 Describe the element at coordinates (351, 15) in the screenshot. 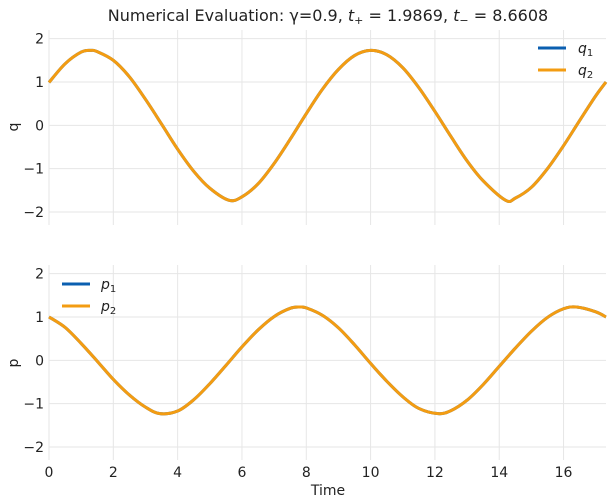

I see `title-tplus-label: t` at that location.